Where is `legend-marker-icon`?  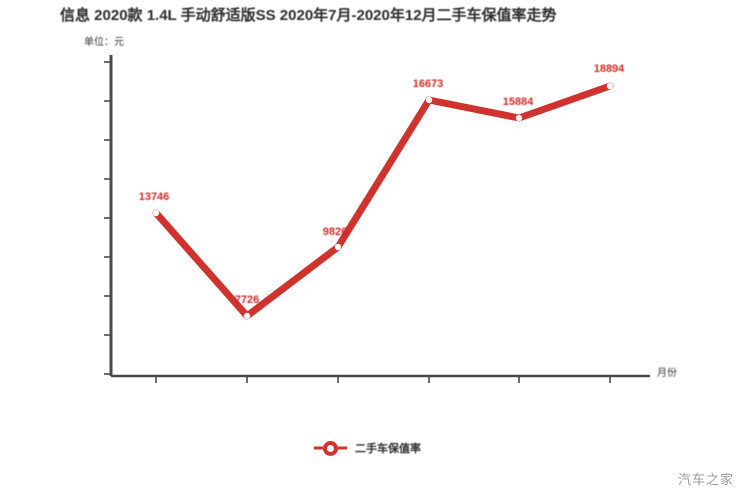 legend-marker-icon is located at coordinates (330, 448).